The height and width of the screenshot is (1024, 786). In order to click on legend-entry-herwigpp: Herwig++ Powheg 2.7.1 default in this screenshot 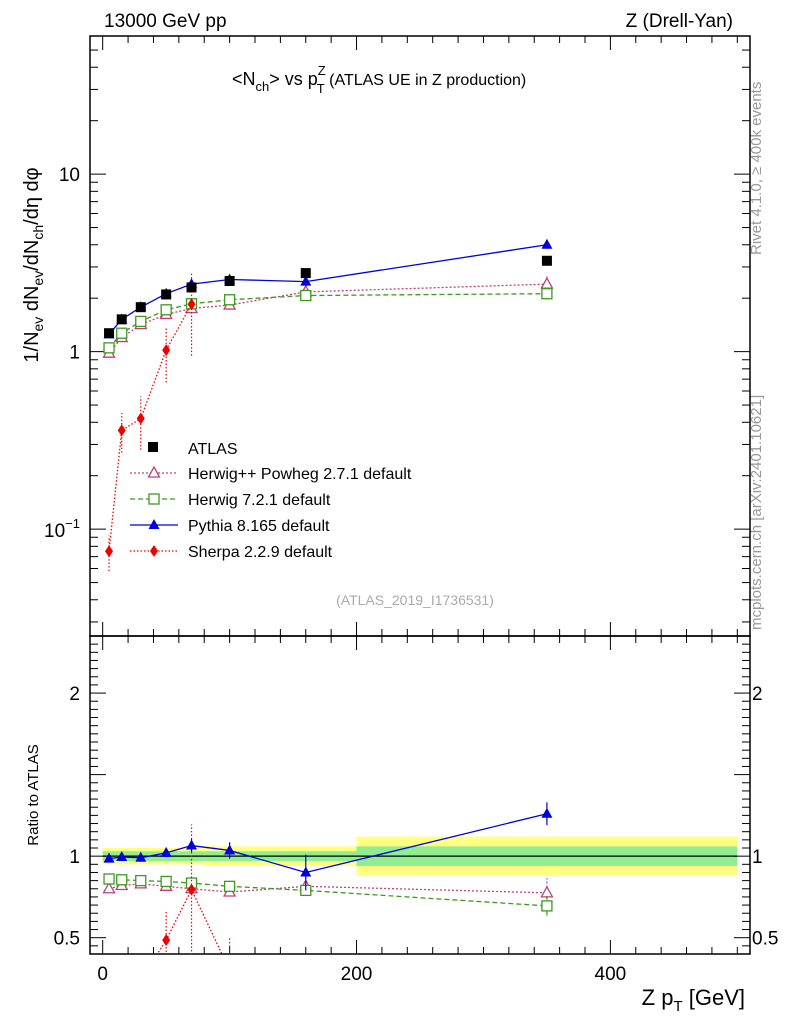, I will do `click(271, 474)`.